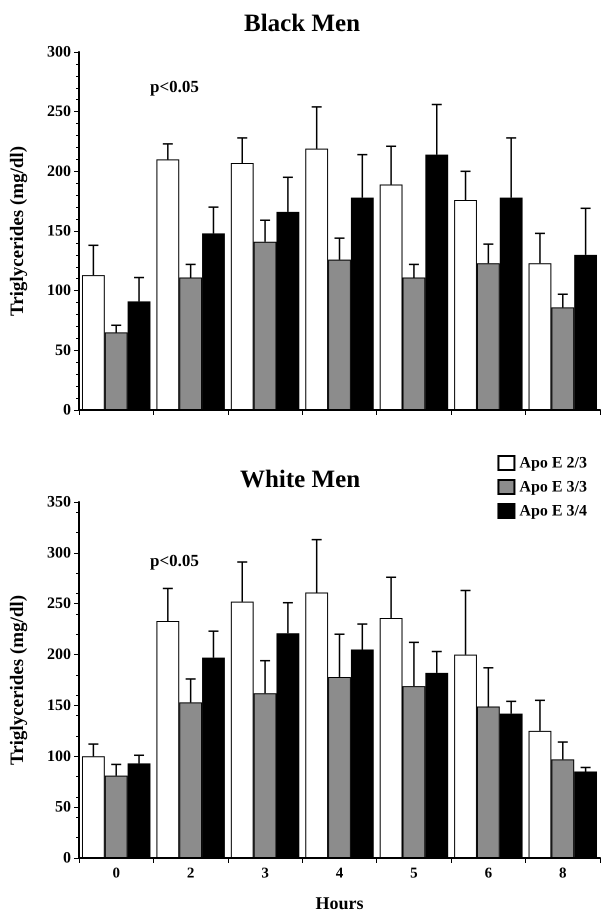  Describe the element at coordinates (553, 511) in the screenshot. I see `legend-label: Apo E 3/4` at that location.